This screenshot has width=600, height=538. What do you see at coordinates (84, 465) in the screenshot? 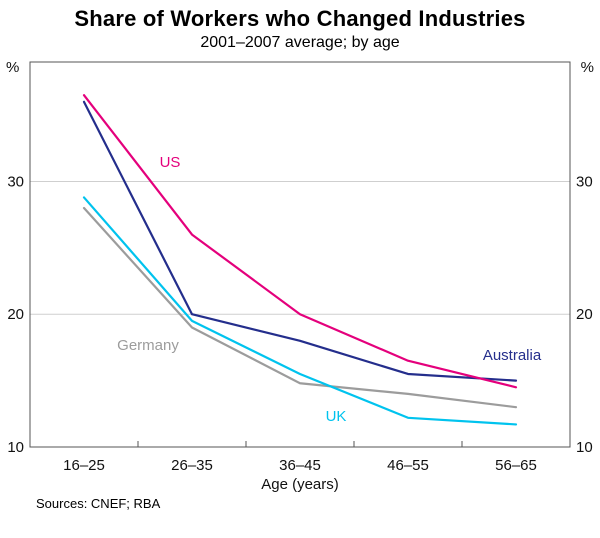
I see `x-tick-label: 16–25` at bounding box center [84, 465].